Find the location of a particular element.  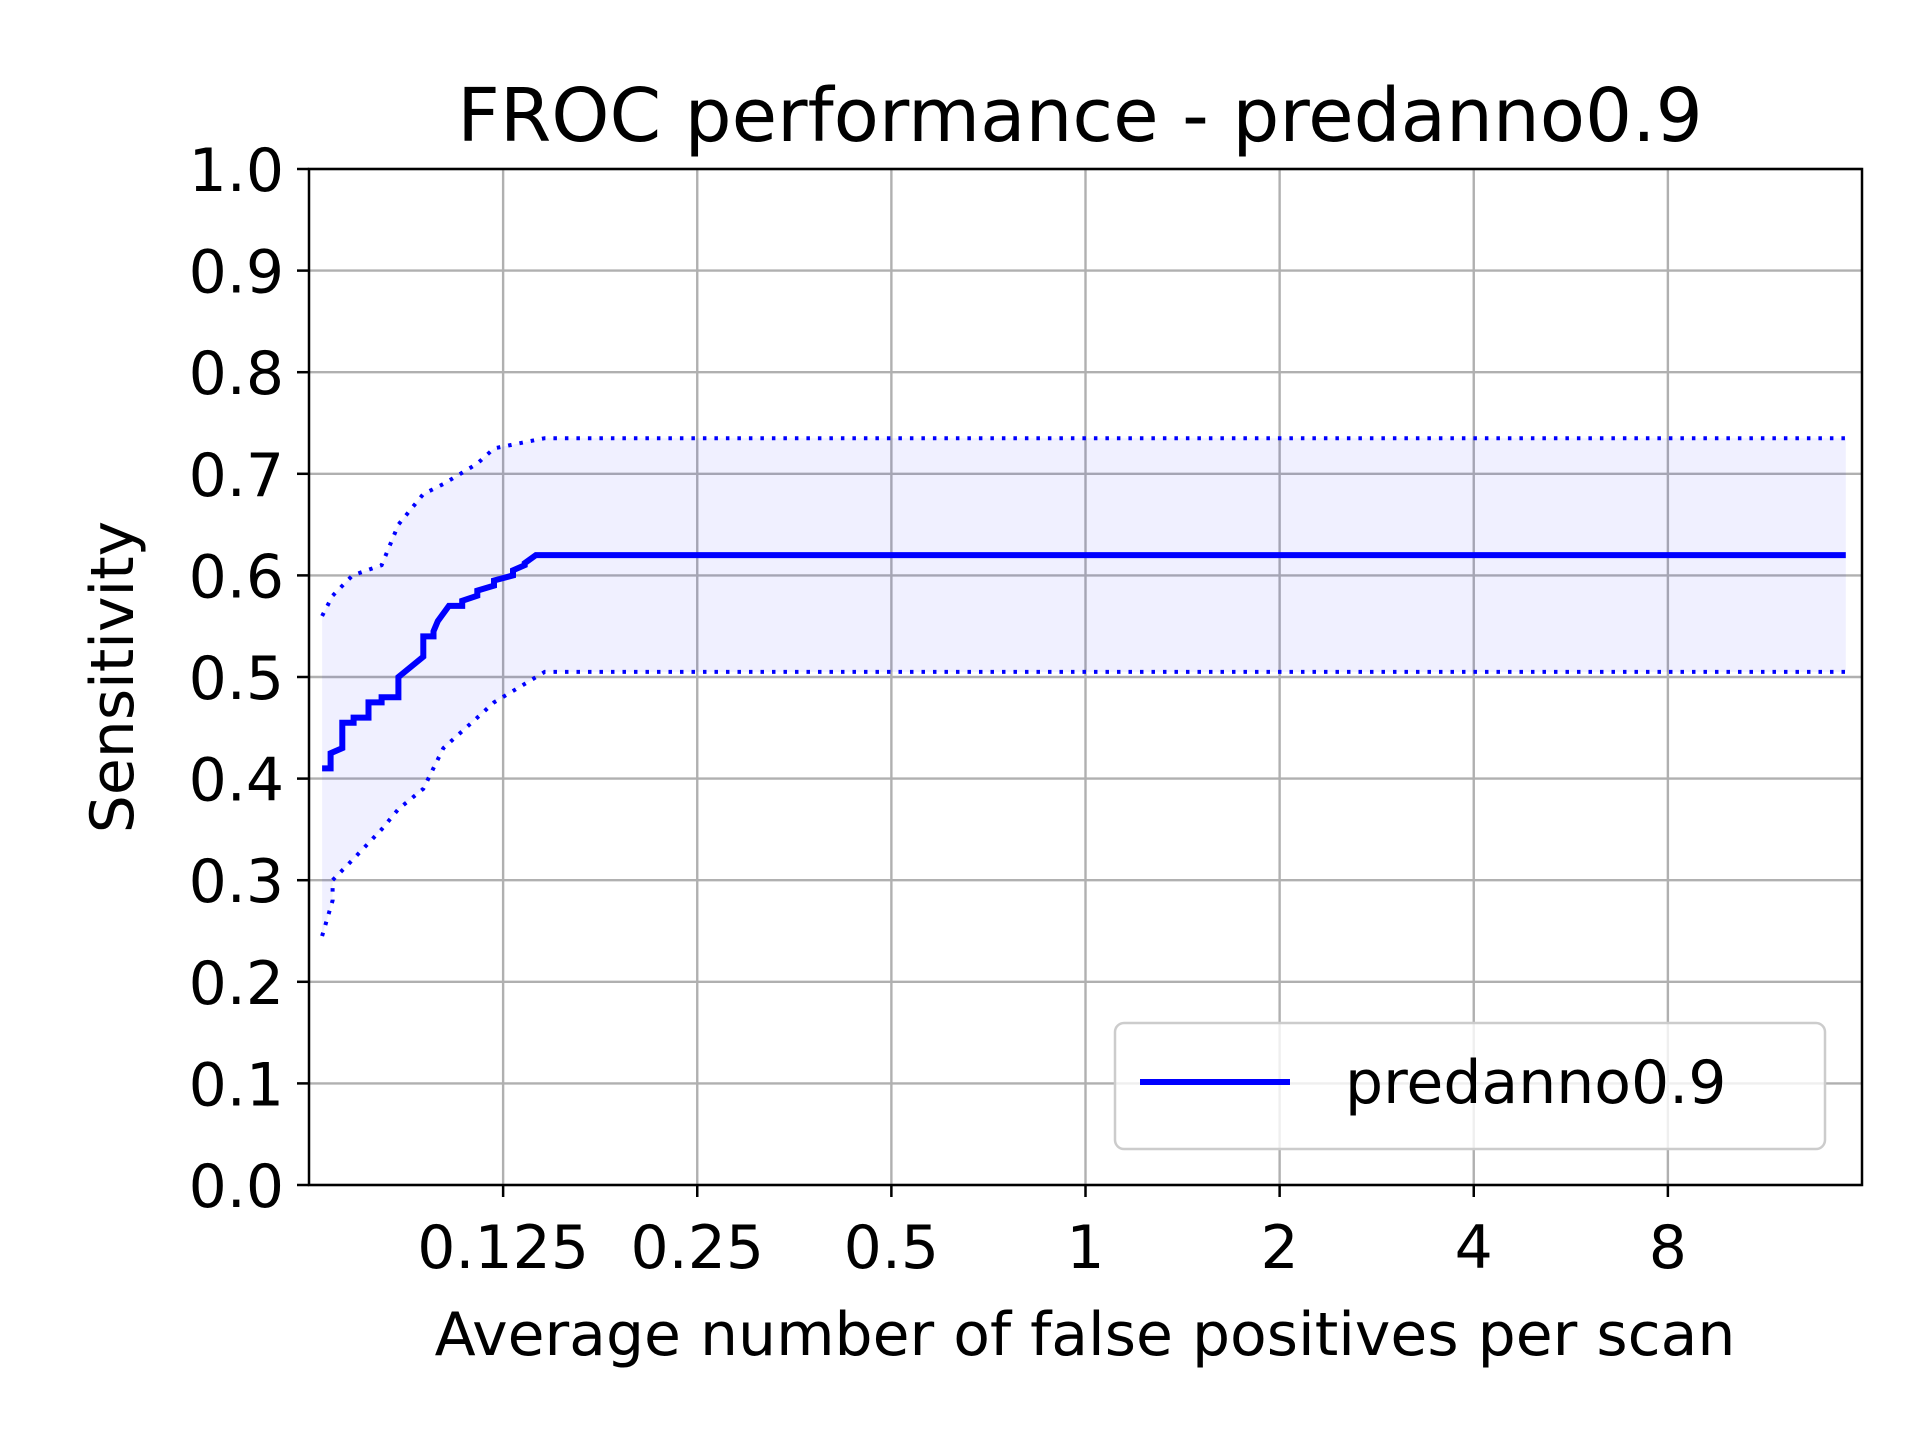

y-tick-label-8: 0.8 is located at coordinates (236, 374).